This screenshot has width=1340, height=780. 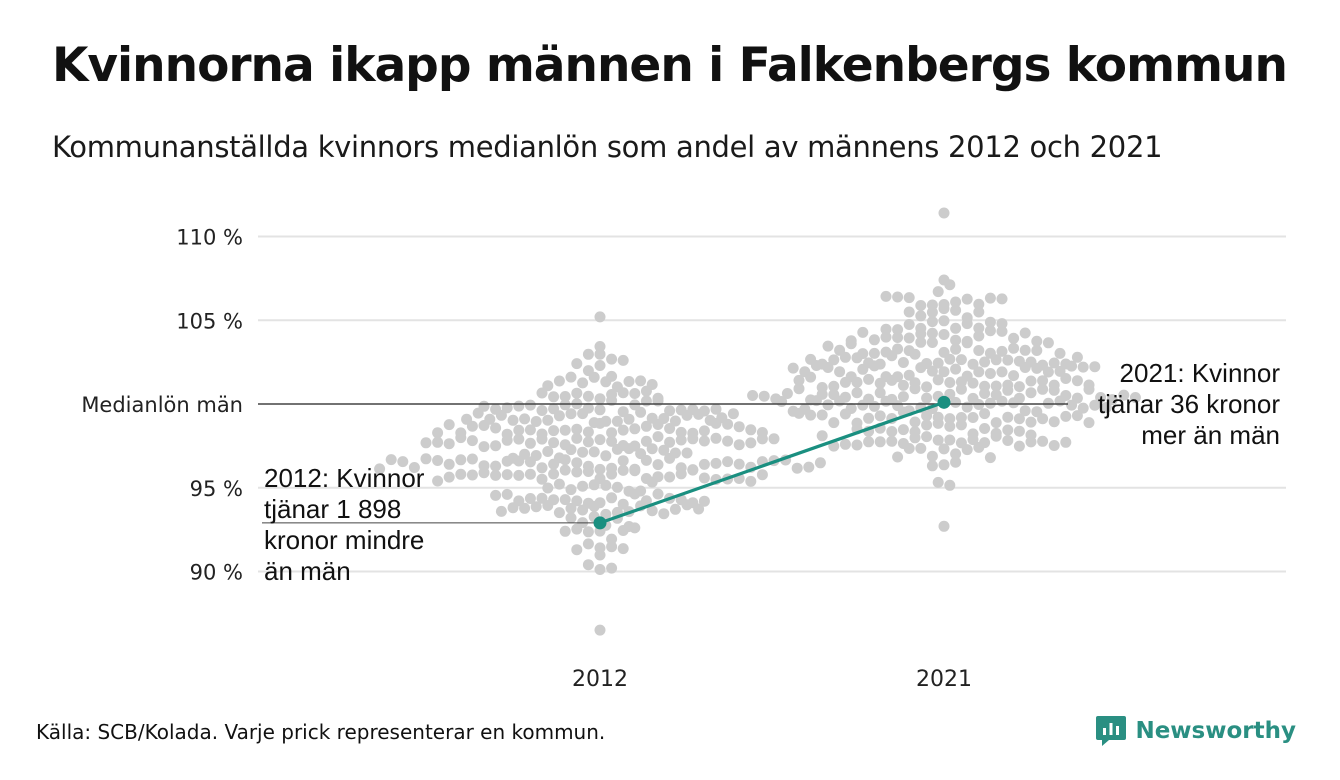 I want to click on annotation-2012-line: tjänar 1 898, so click(x=333, y=509).